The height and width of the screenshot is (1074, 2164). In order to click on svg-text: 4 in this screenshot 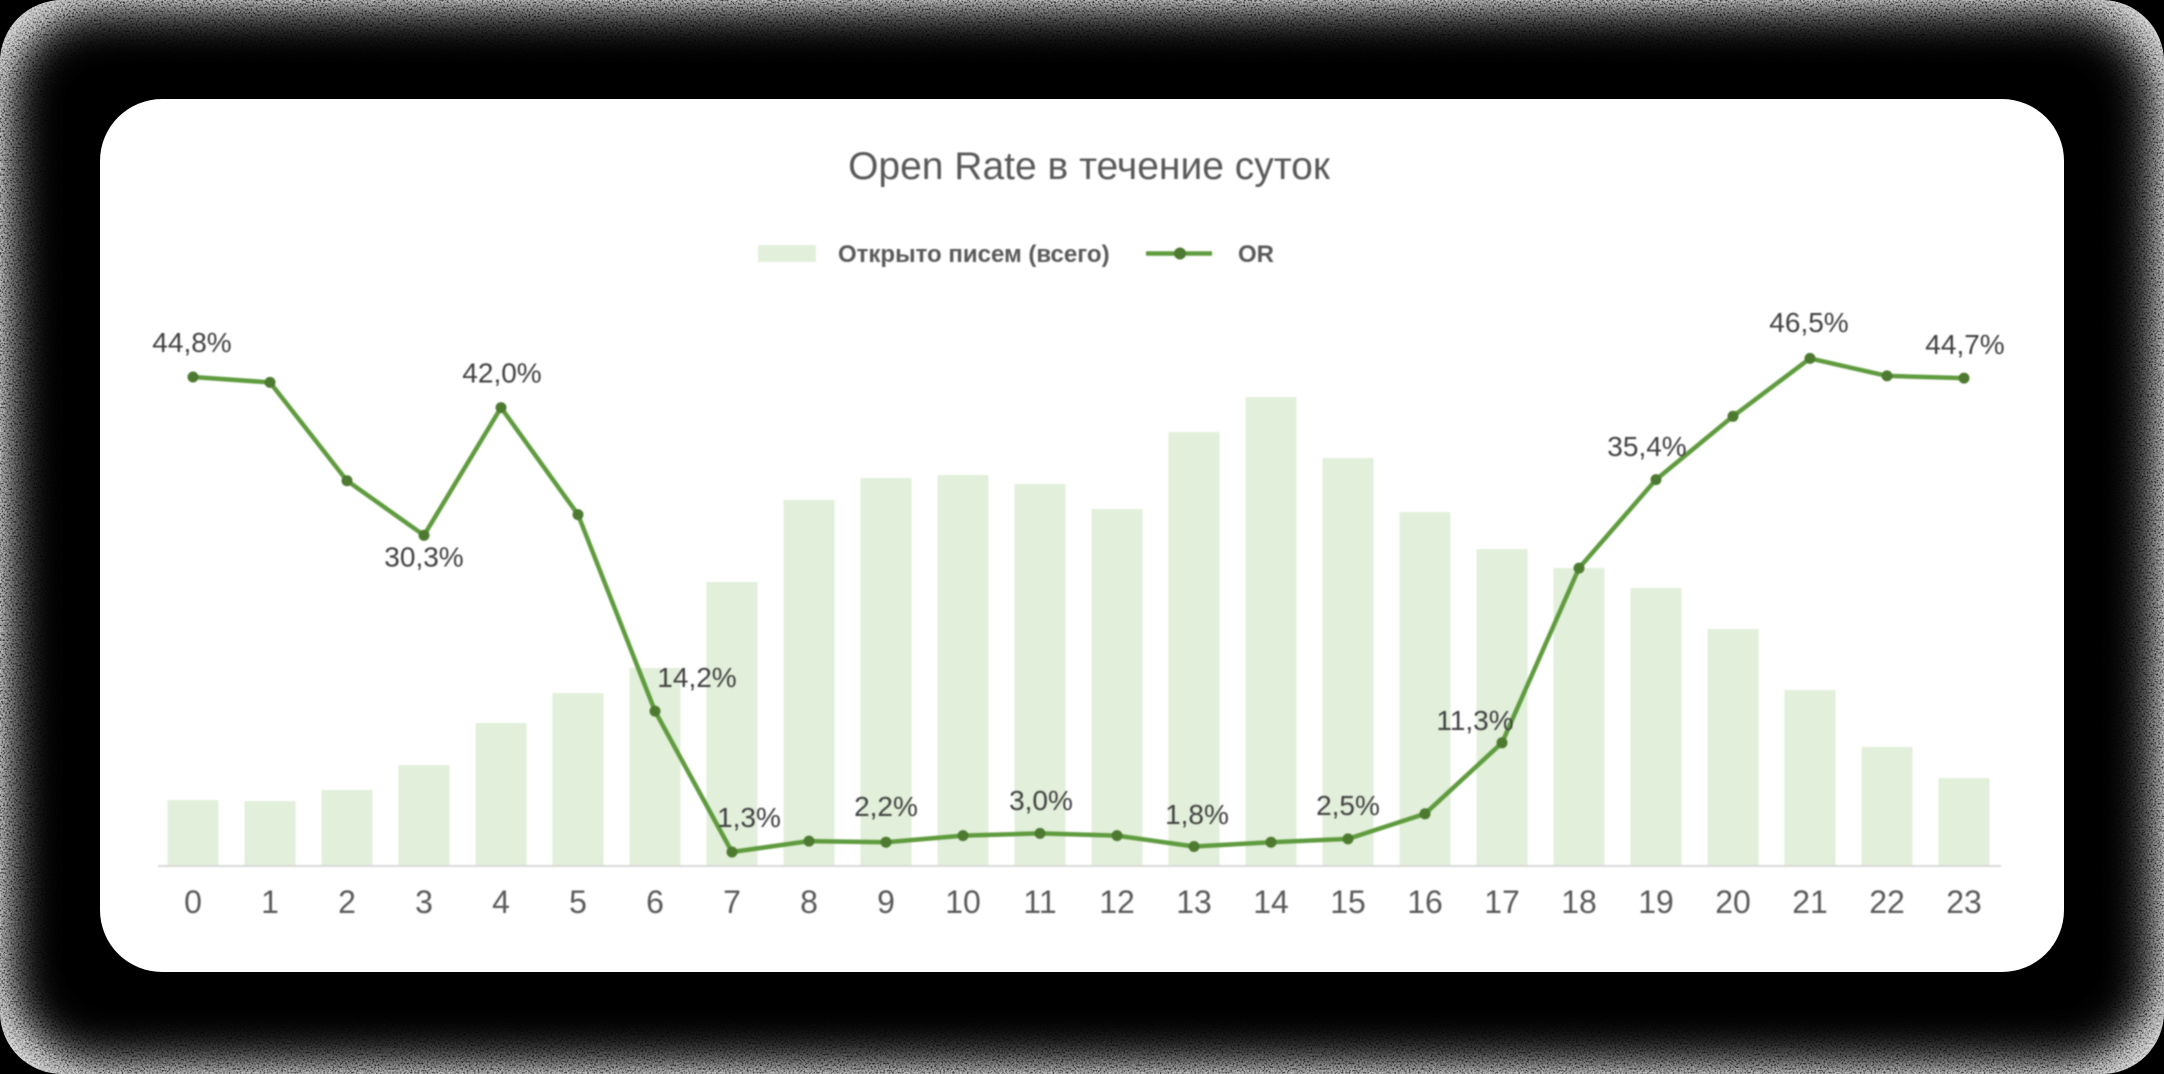, I will do `click(501, 902)`.